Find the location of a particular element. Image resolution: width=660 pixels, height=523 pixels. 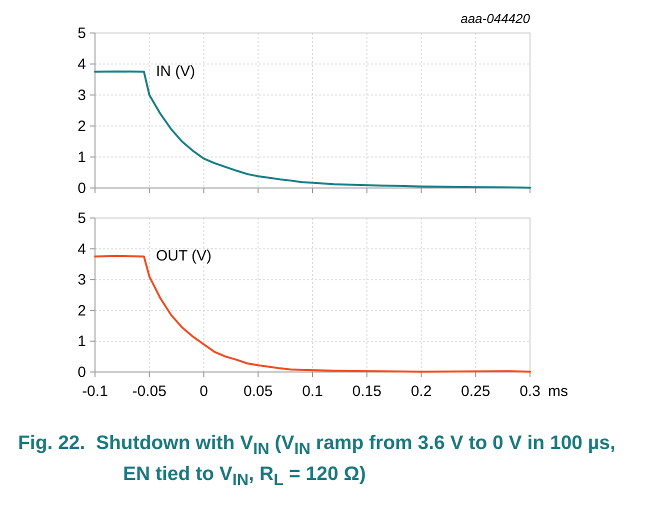

text: aaa-044420 is located at coordinates (495, 18).